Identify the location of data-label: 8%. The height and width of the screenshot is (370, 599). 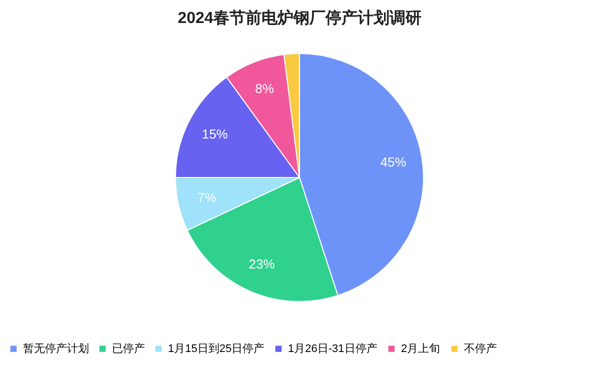
(264, 88).